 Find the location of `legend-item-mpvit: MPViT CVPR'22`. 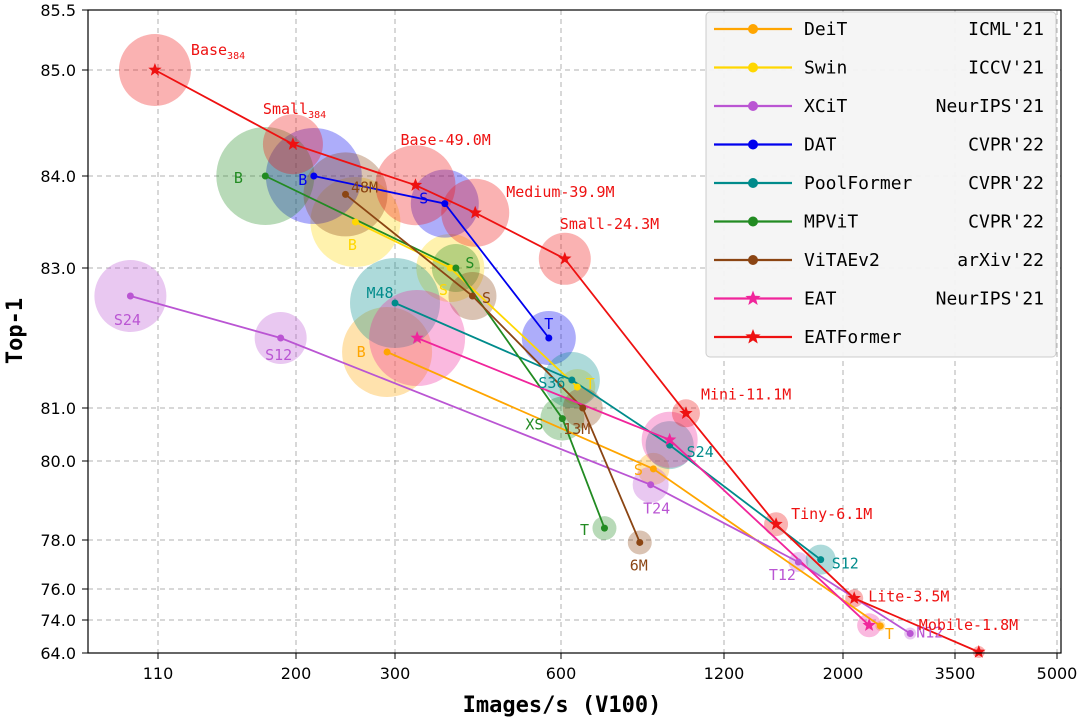

legend-item-mpvit: MPViT CVPR'22 is located at coordinates (879, 222).